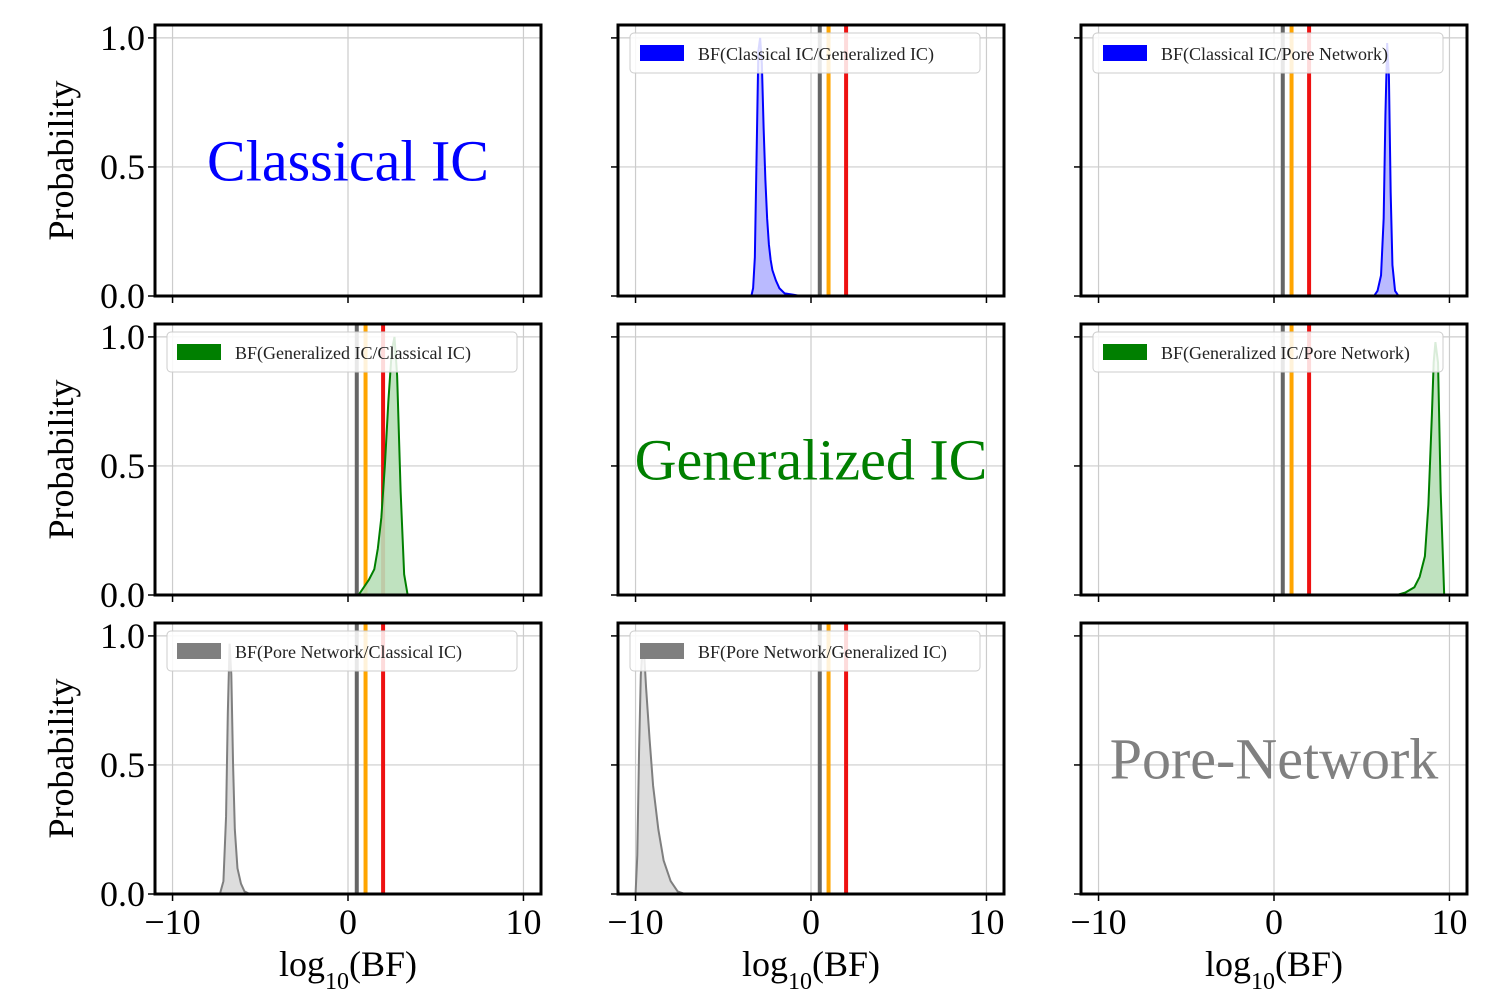 This screenshot has width=1495, height=999. Describe the element at coordinates (1285, 353) in the screenshot. I see `legend-entry: BF(Generalized IC/Pore Network)` at that location.